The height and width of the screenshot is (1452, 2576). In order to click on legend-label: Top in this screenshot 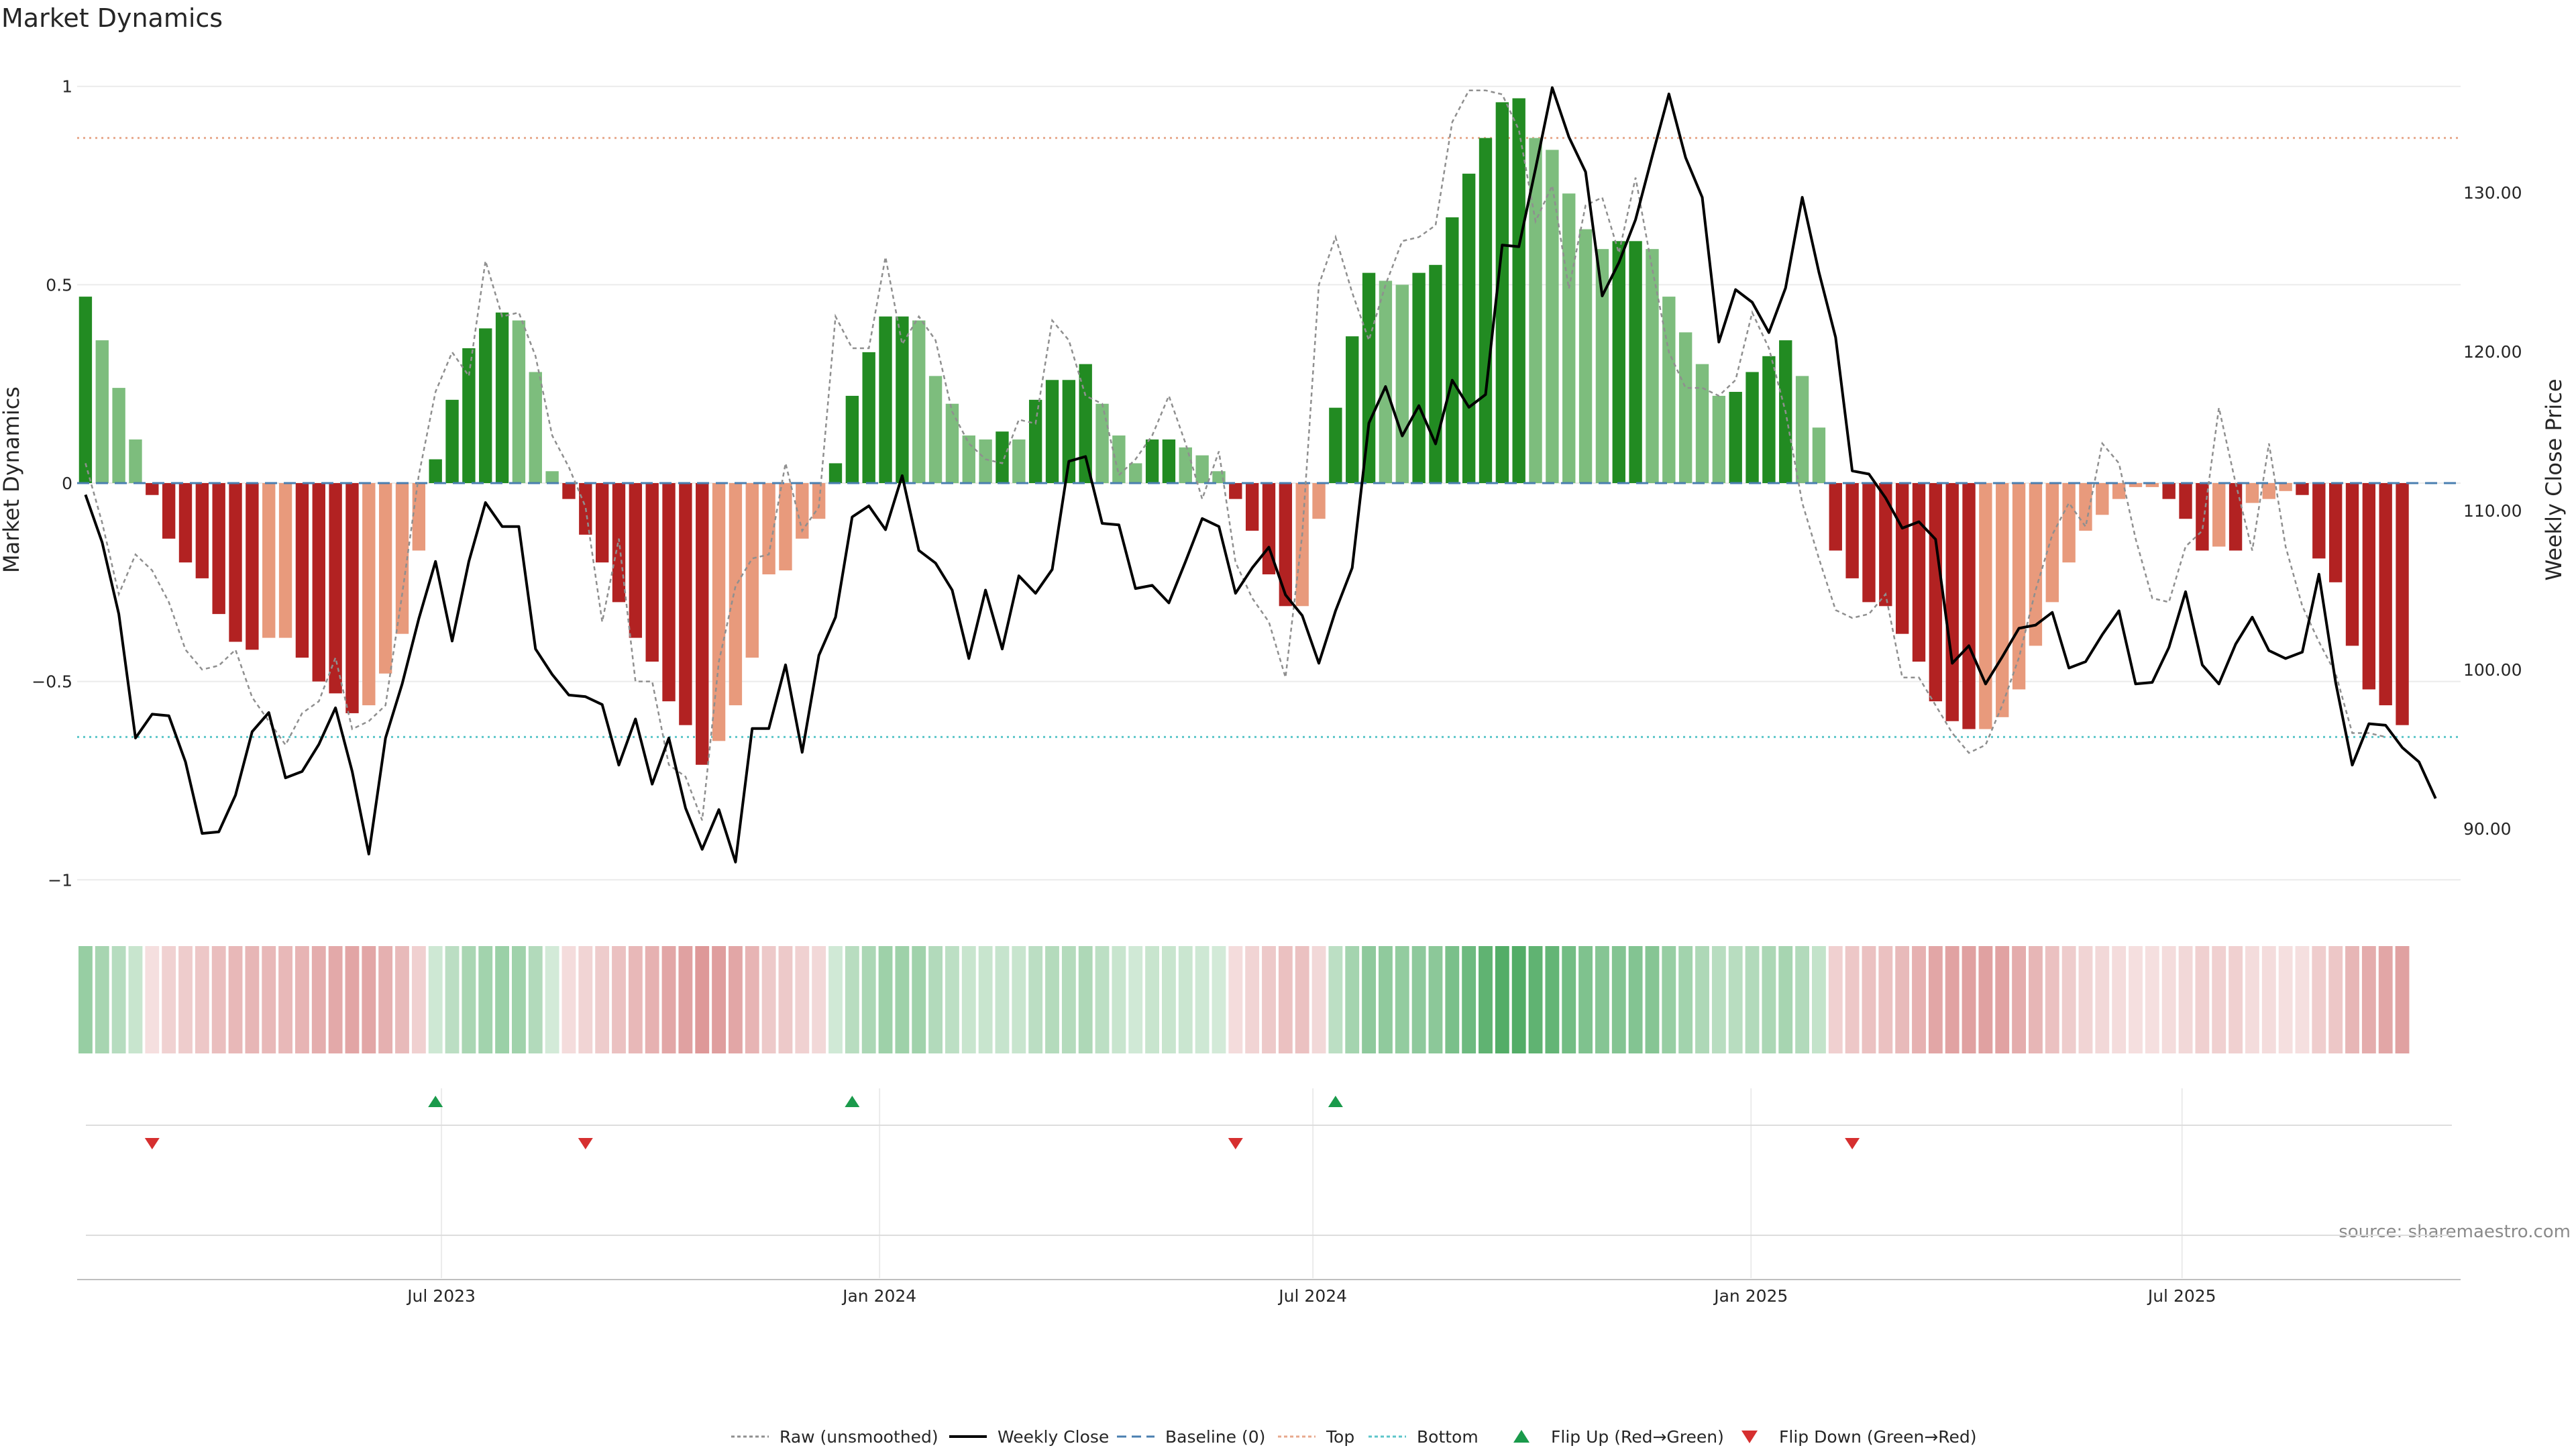, I will do `click(1340, 1437)`.